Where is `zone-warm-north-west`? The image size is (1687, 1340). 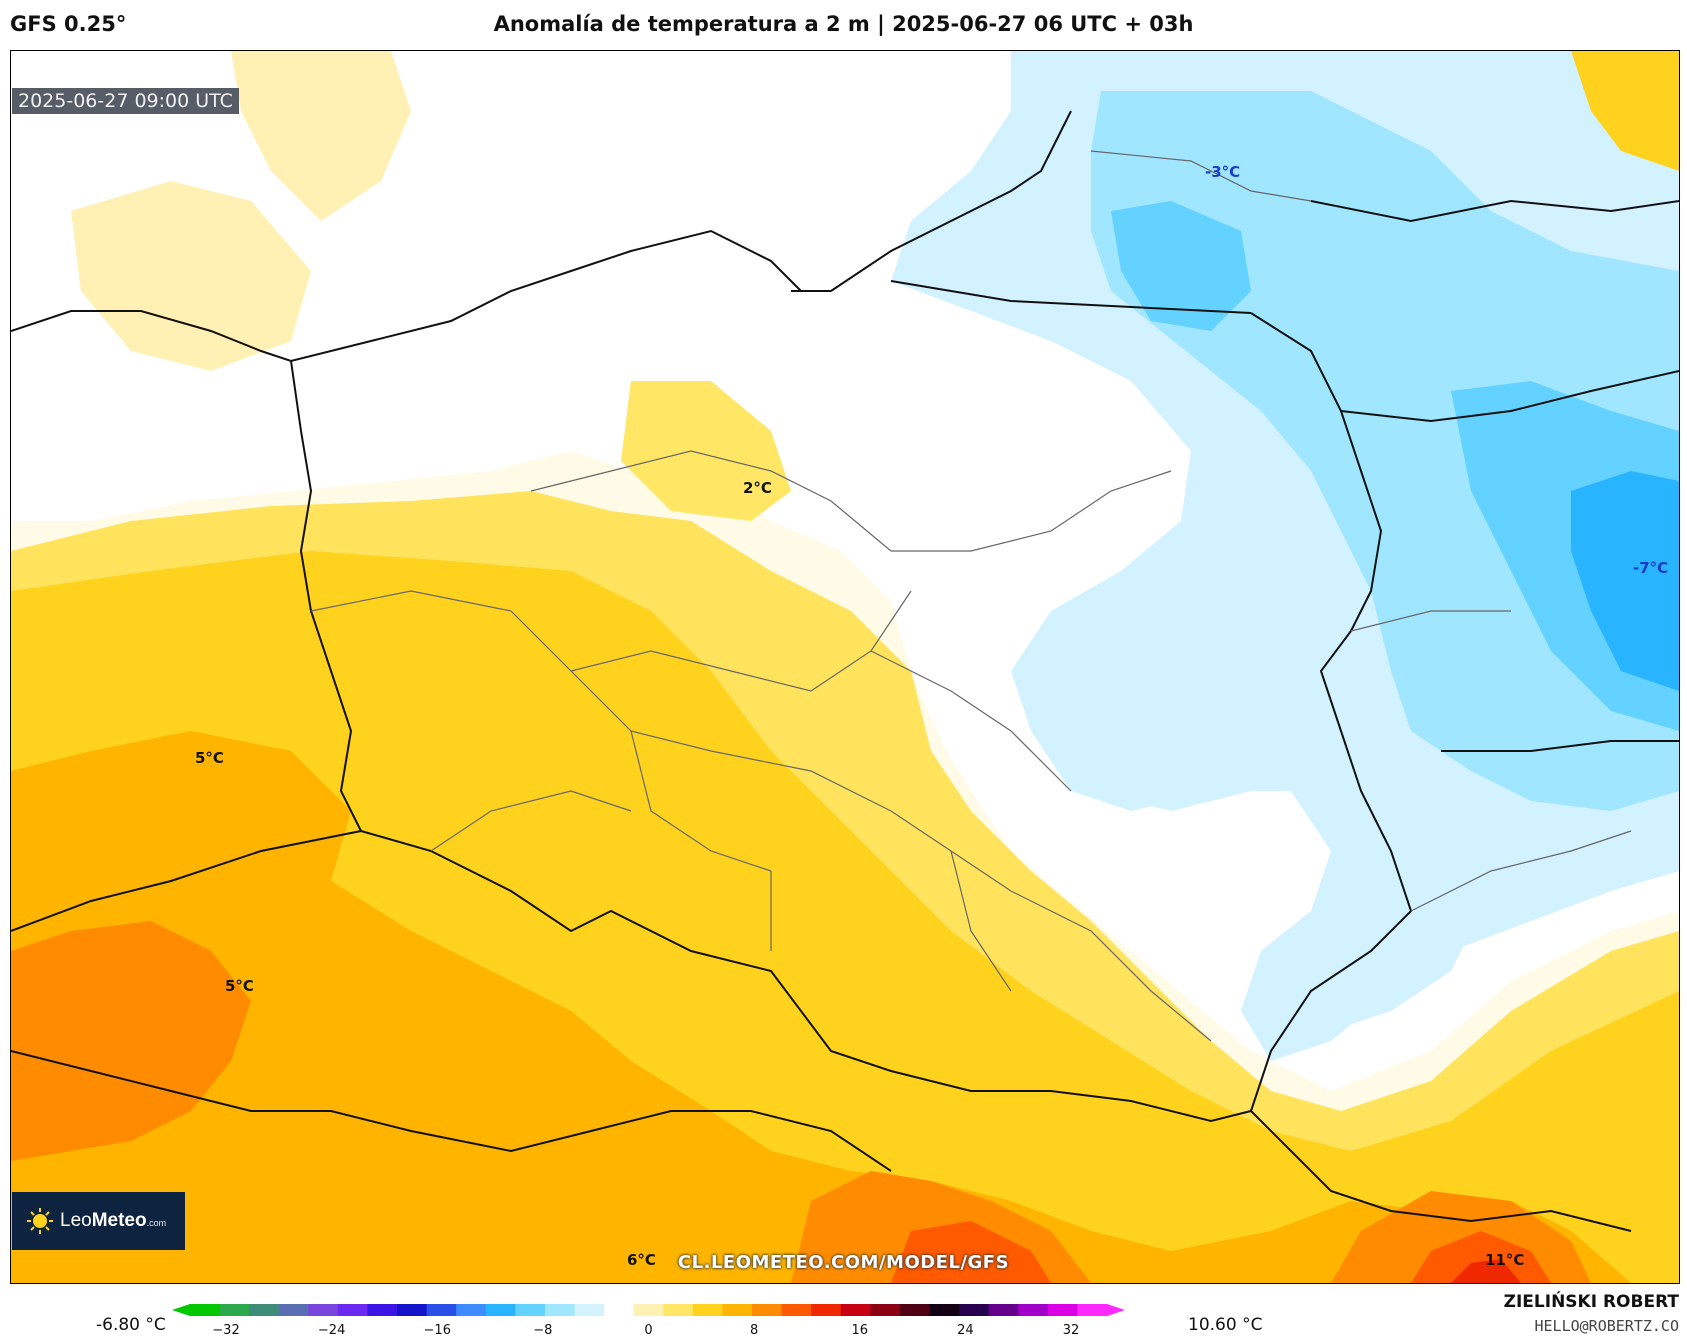 zone-warm-north-west is located at coordinates (191, 276).